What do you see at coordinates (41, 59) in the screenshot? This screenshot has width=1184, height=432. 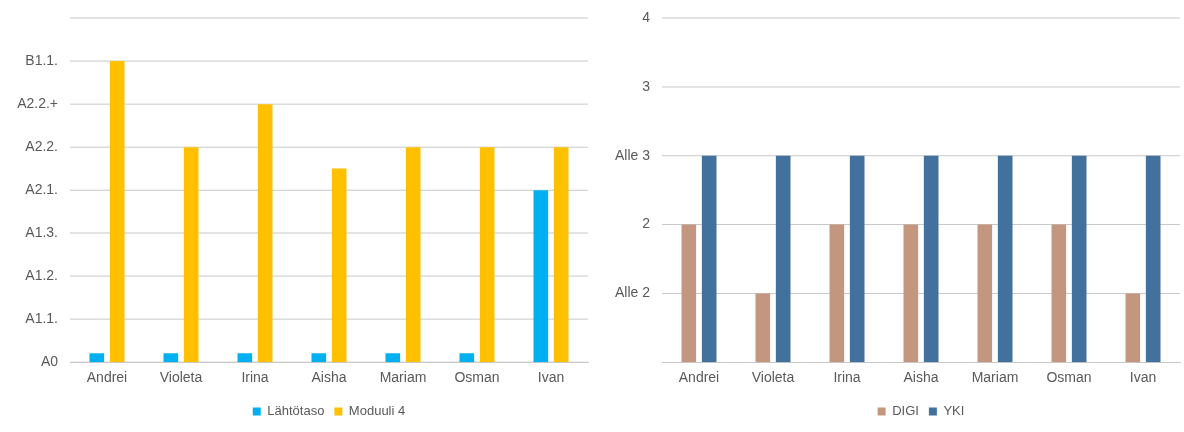 I see `ref-line-label: B1.1.` at bounding box center [41, 59].